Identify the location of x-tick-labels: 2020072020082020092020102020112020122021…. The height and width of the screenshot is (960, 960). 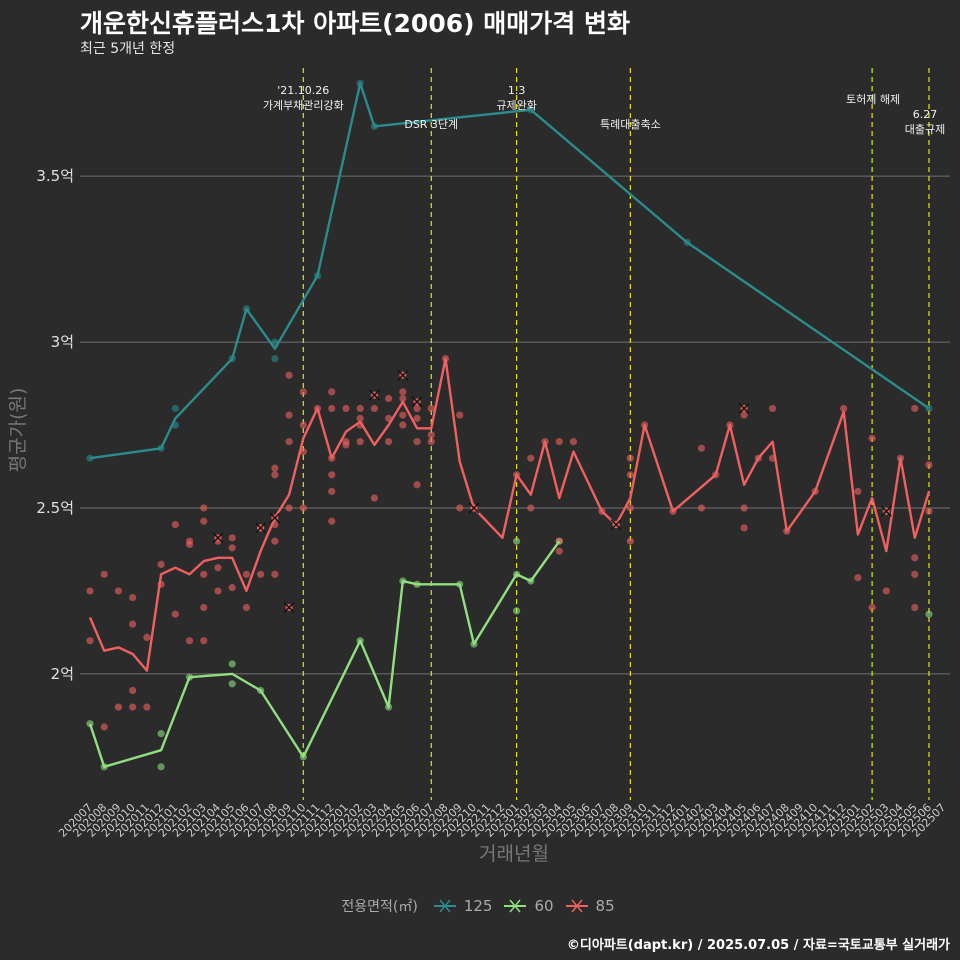
(502, 820).